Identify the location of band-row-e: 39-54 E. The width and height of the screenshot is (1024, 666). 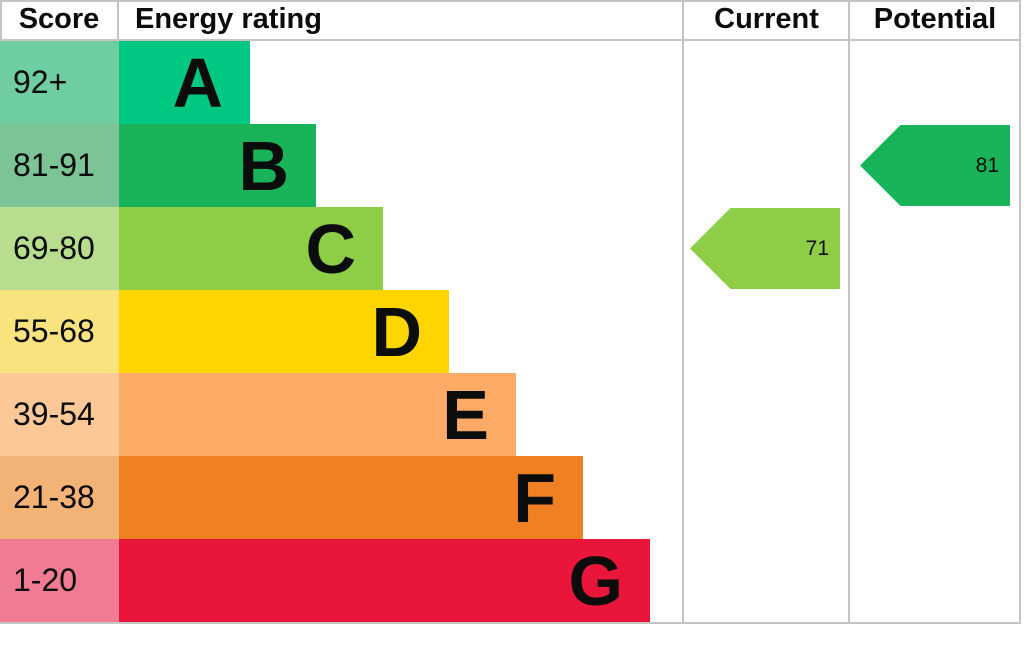
(325, 414).